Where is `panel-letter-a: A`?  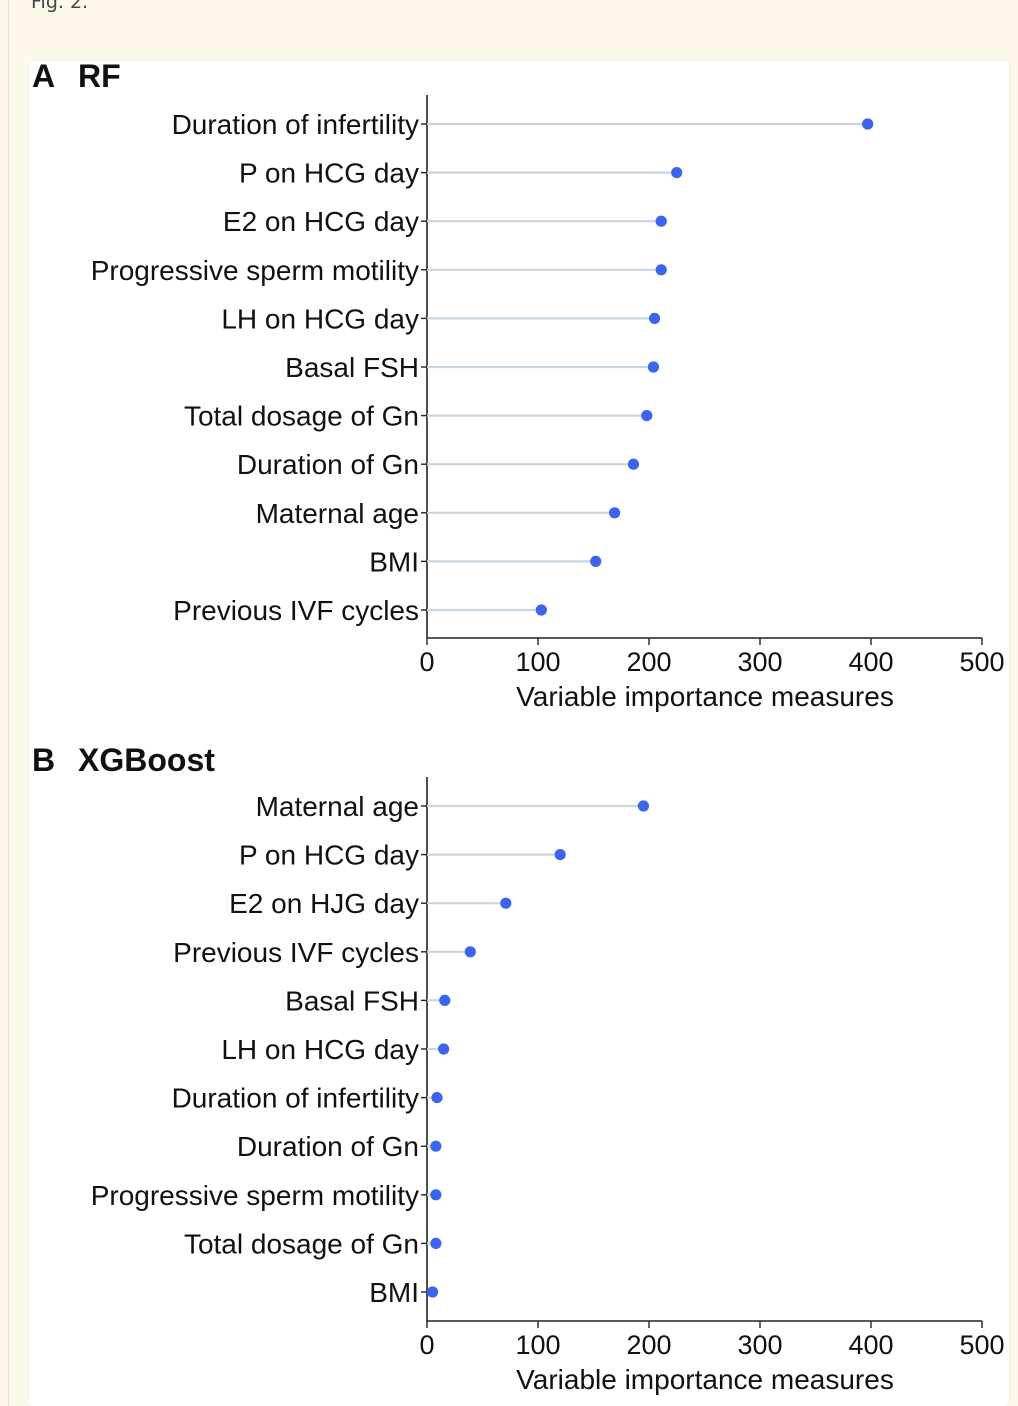
panel-letter-a: A is located at coordinates (43, 76).